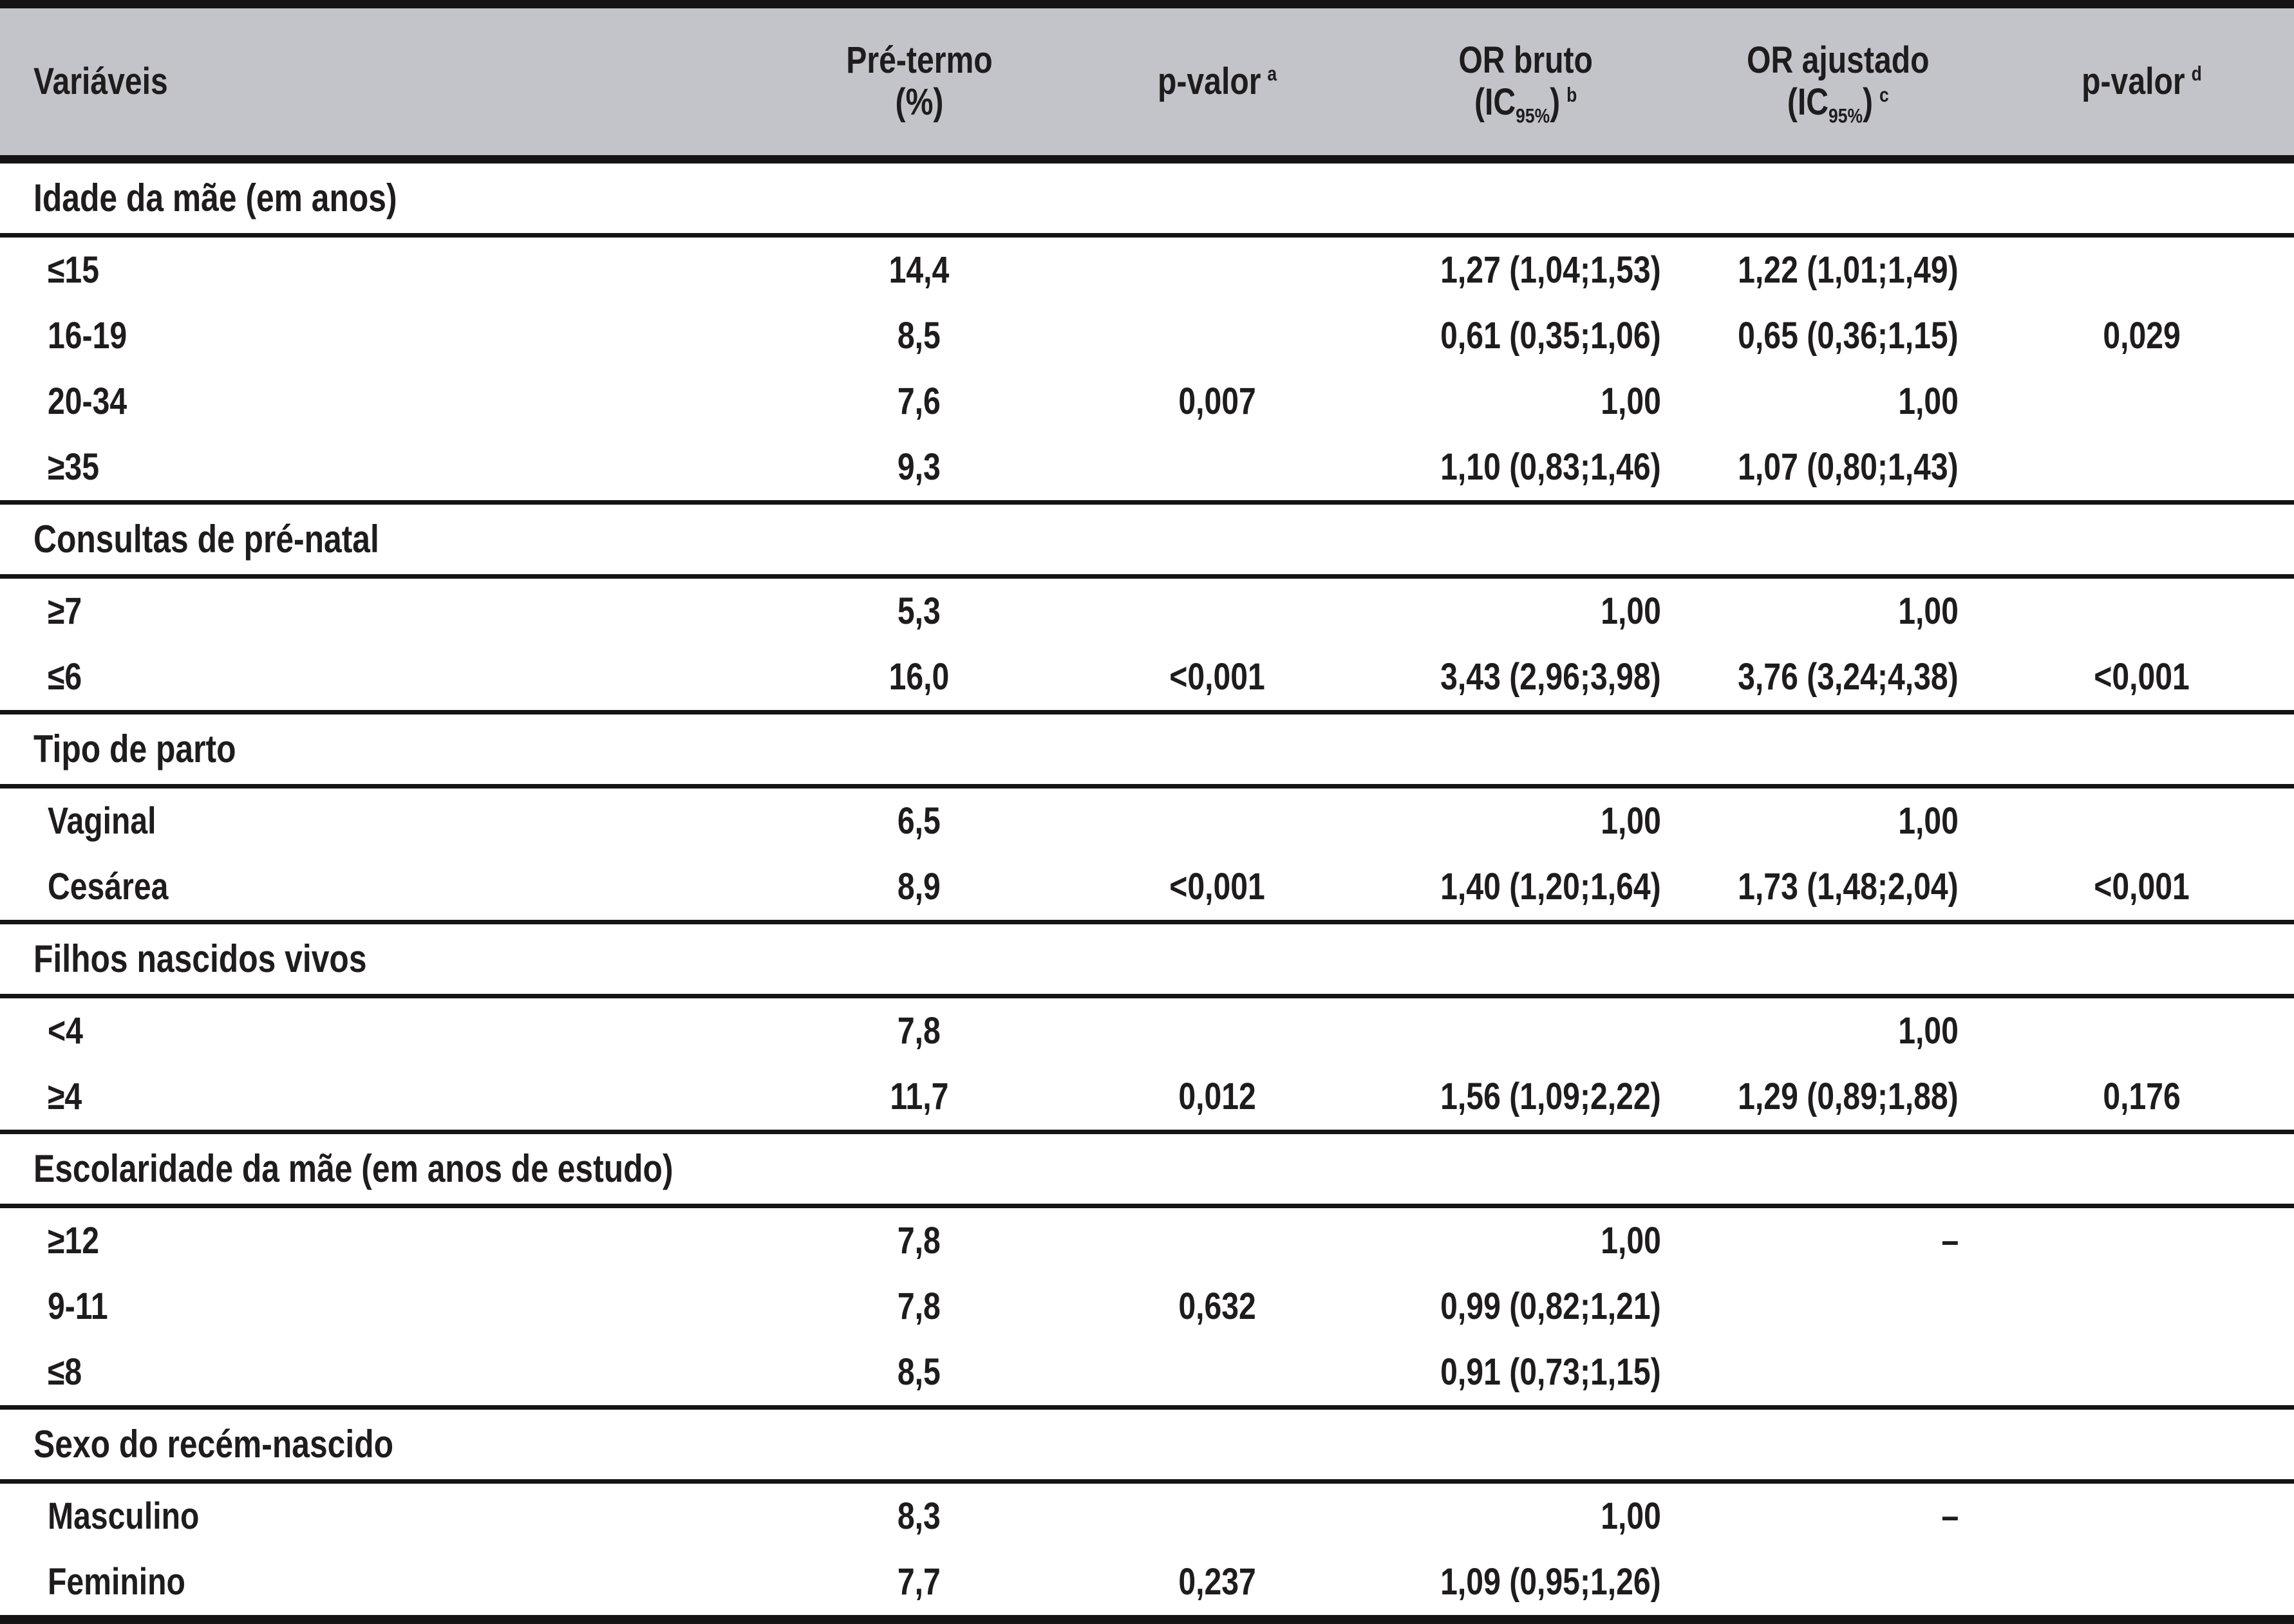 Image resolution: width=2294 pixels, height=1624 pixels. What do you see at coordinates (1217, 1096) in the screenshot?
I see `pvalor-a-value: 0,012` at bounding box center [1217, 1096].